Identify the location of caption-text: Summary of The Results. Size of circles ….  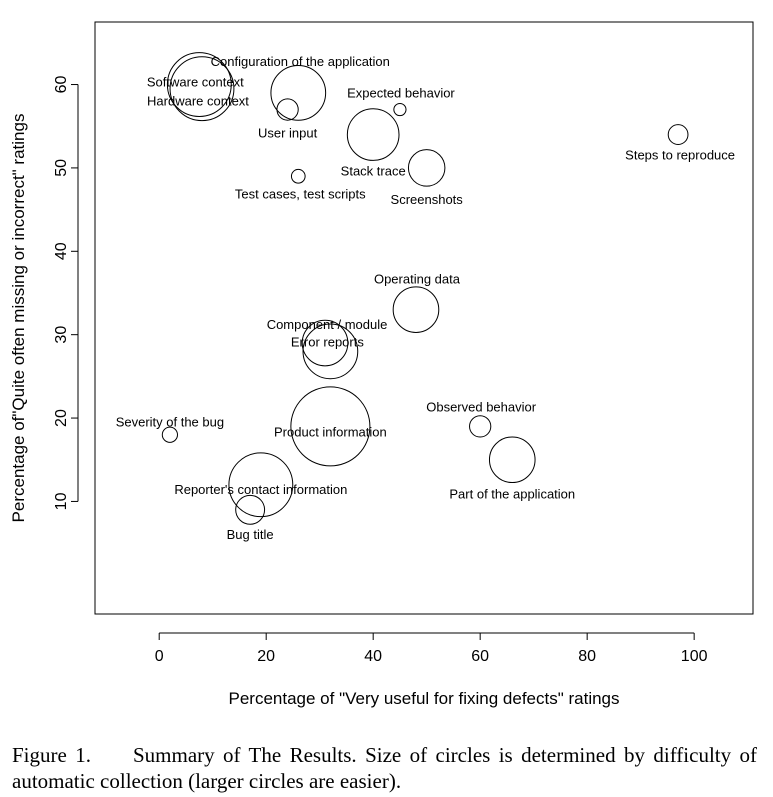
(385, 768).